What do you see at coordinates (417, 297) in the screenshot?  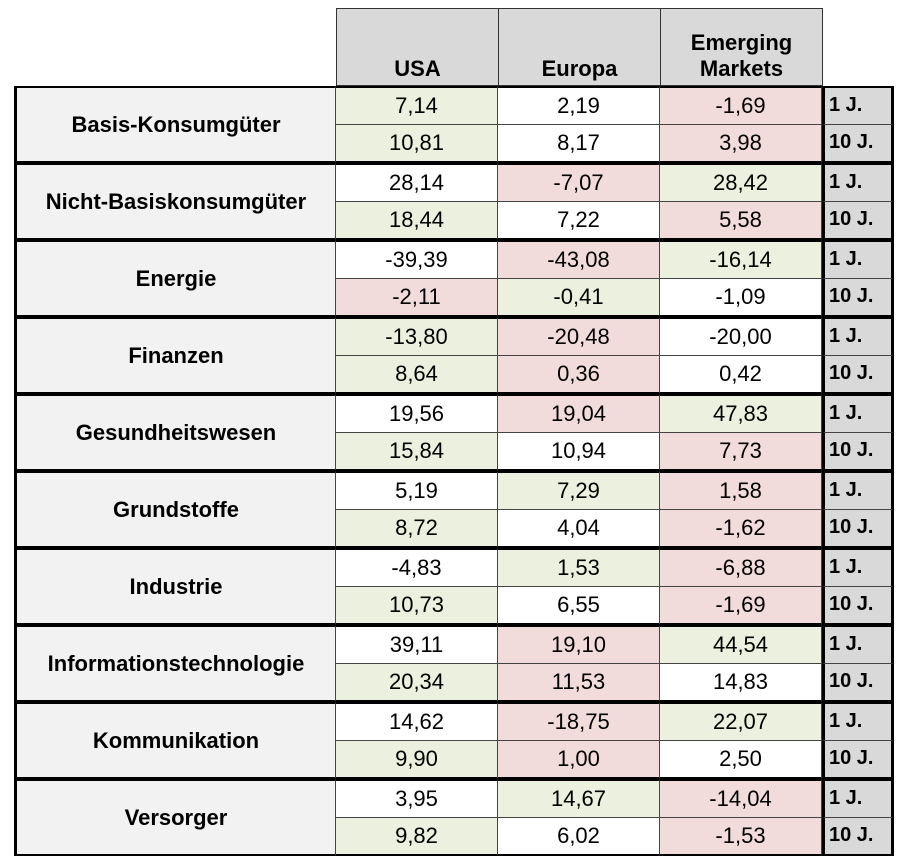 I see `value-cell: -2,11` at bounding box center [417, 297].